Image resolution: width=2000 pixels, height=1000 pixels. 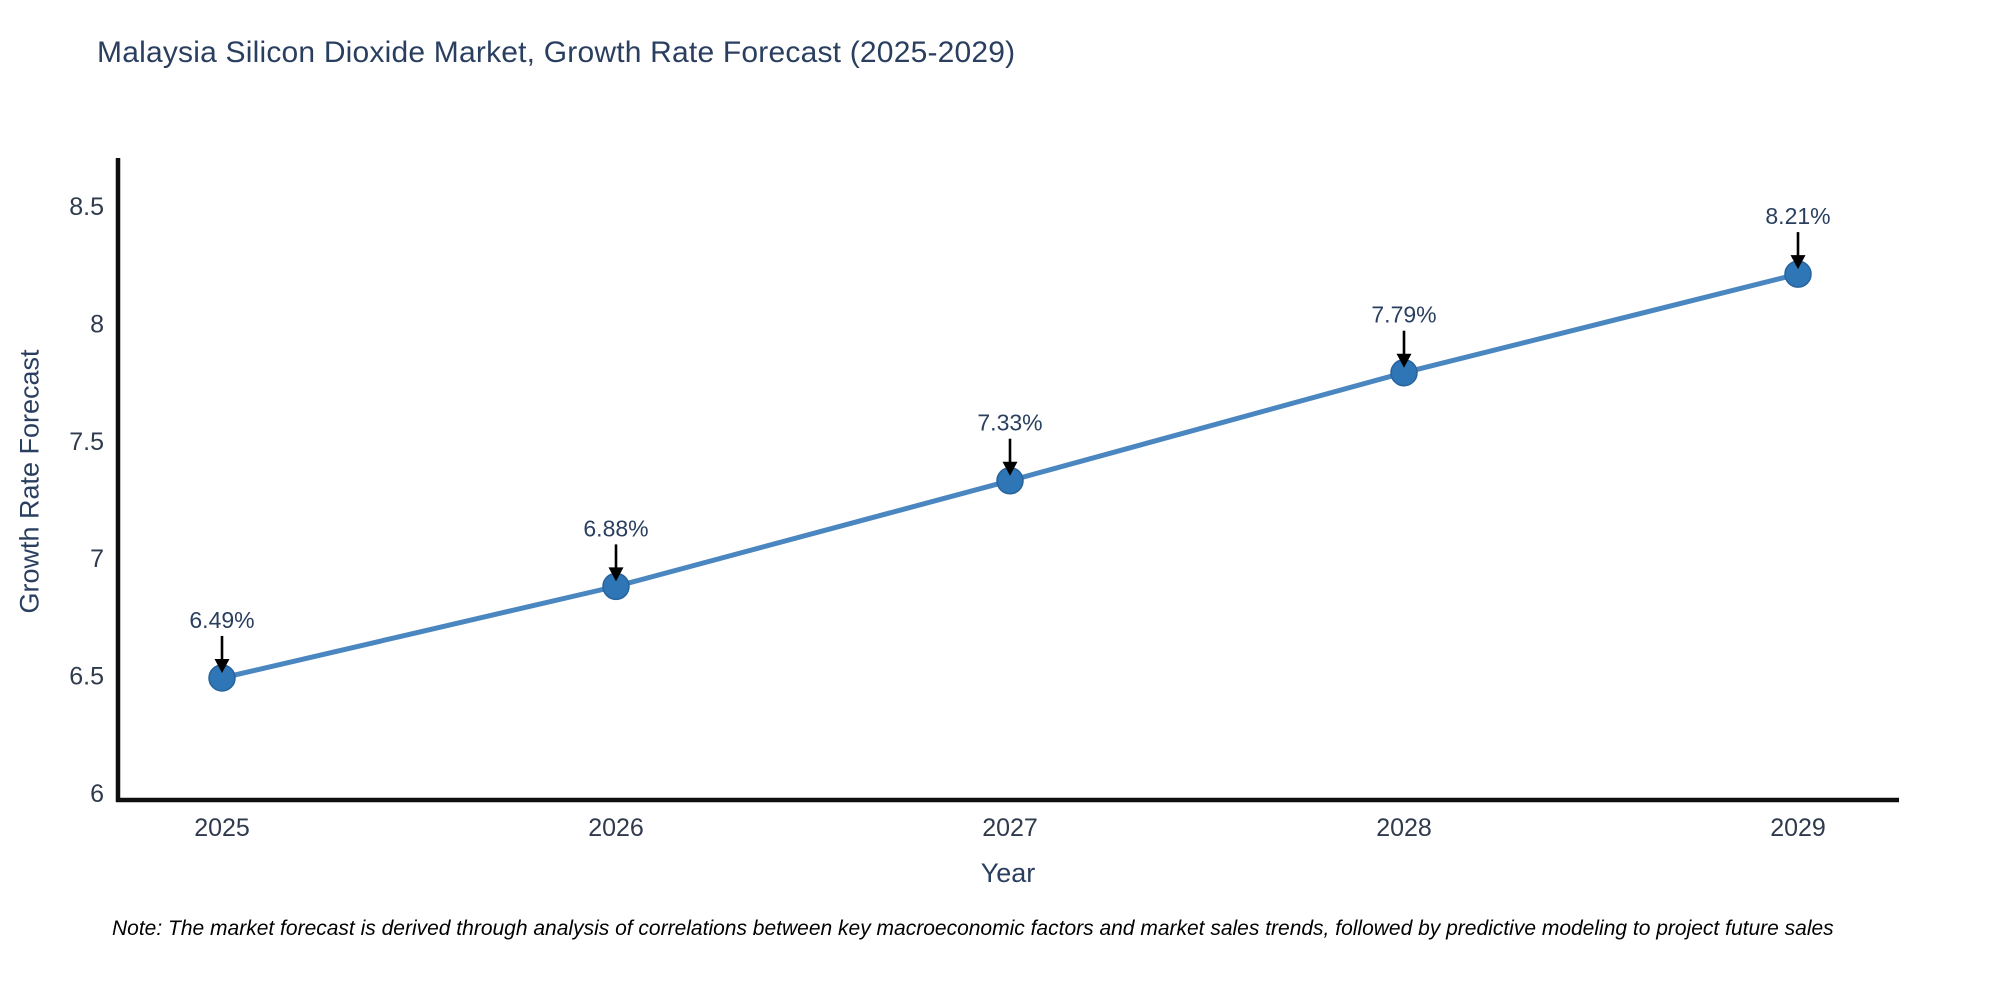 I want to click on y-tick-label: 6, so click(x=97, y=794).